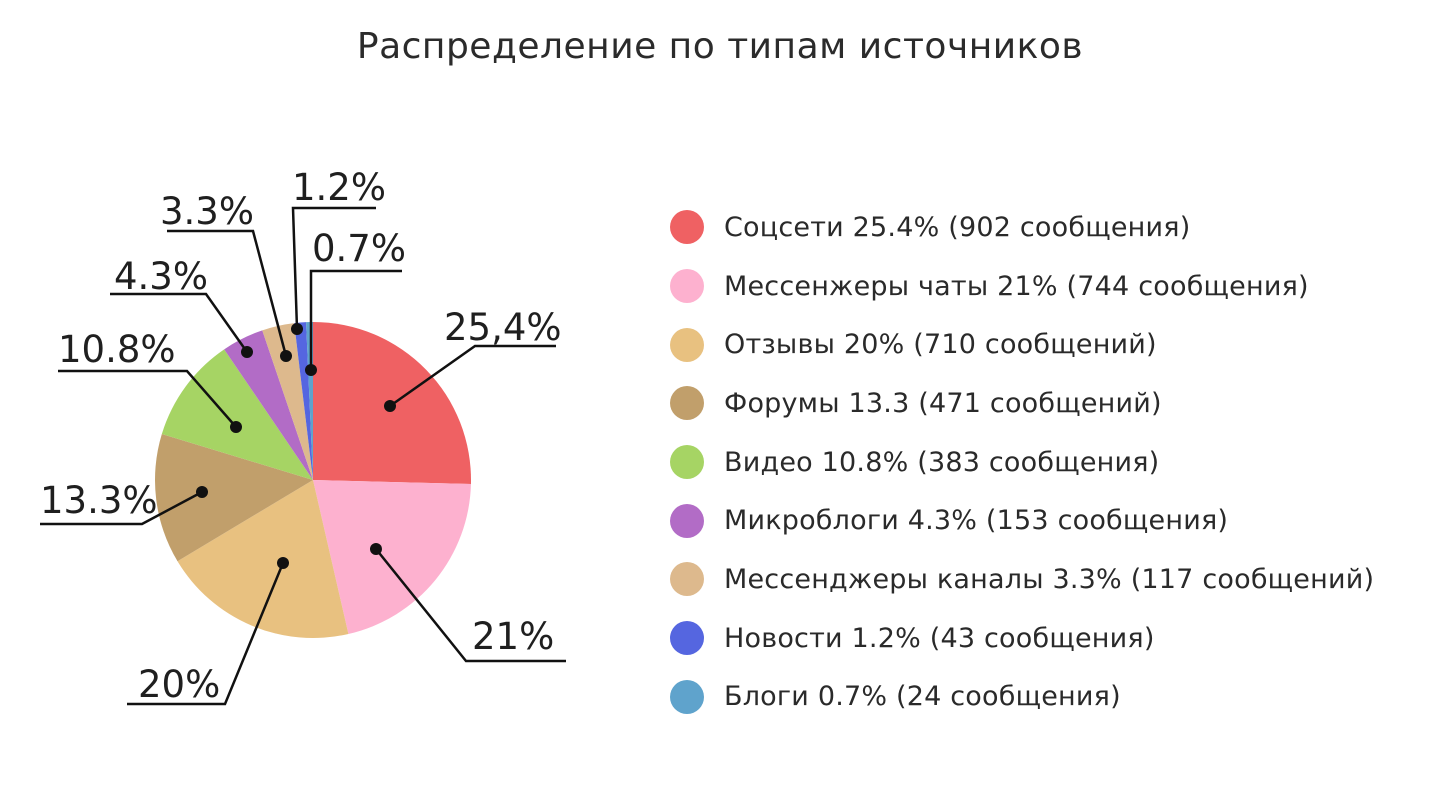 Image resolution: width=1440 pixels, height=796 pixels. I want to click on data-label-6: 4.3%, so click(161, 276).